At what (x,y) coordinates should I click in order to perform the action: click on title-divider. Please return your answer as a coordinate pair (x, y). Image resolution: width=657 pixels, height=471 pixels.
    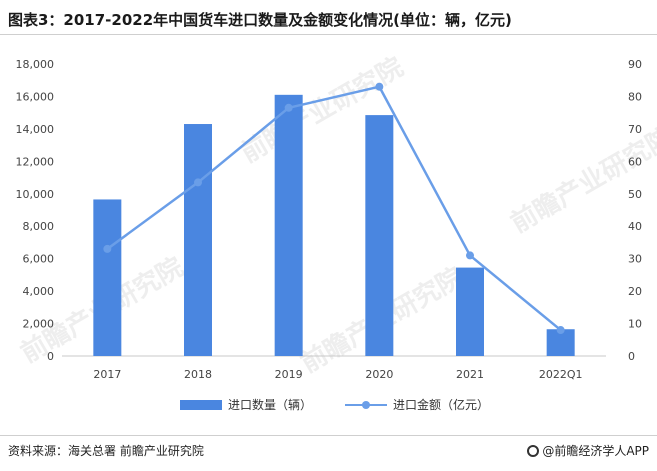
    Looking at the image, I should click on (328, 34).